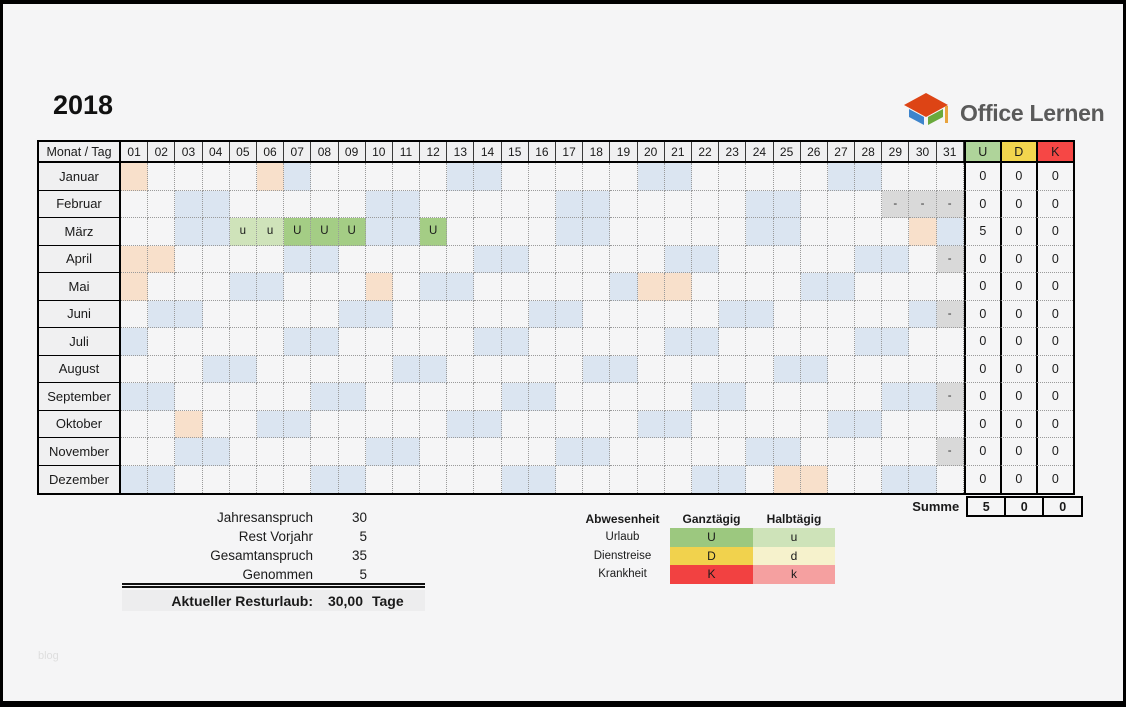  I want to click on day-cell: U, so click(352, 232).